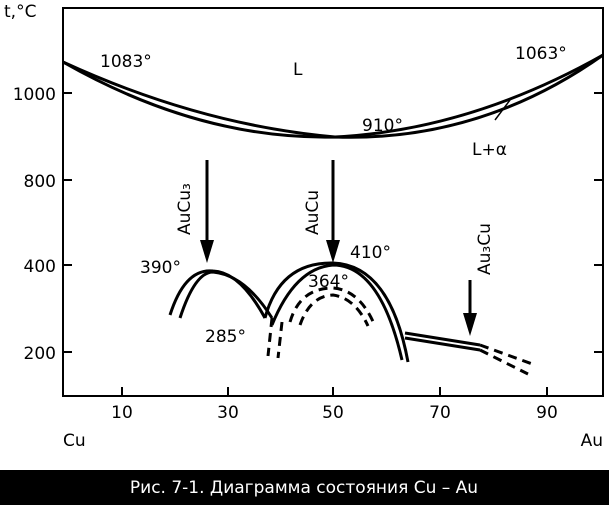 The width and height of the screenshot is (609, 505). I want to click on y-tick-label: 400, so click(40, 267).